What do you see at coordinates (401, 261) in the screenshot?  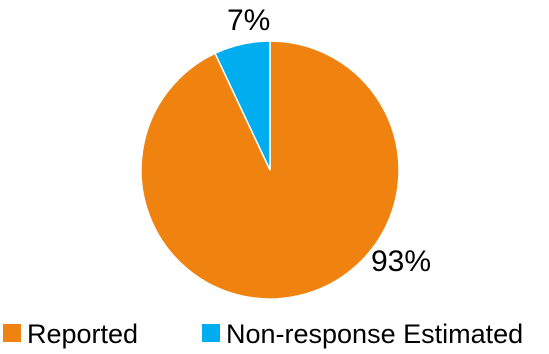 I see `data-label-reported: 93%` at bounding box center [401, 261].